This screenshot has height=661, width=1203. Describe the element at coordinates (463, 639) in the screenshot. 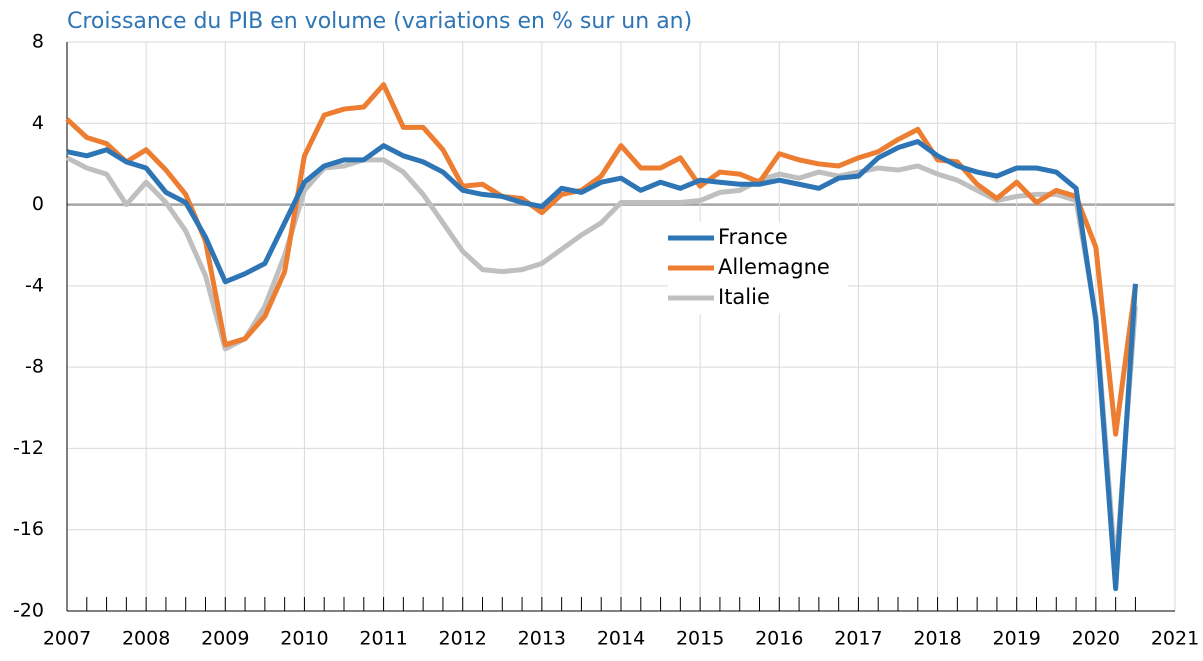

I see `x-tick-label: 2012` at that location.